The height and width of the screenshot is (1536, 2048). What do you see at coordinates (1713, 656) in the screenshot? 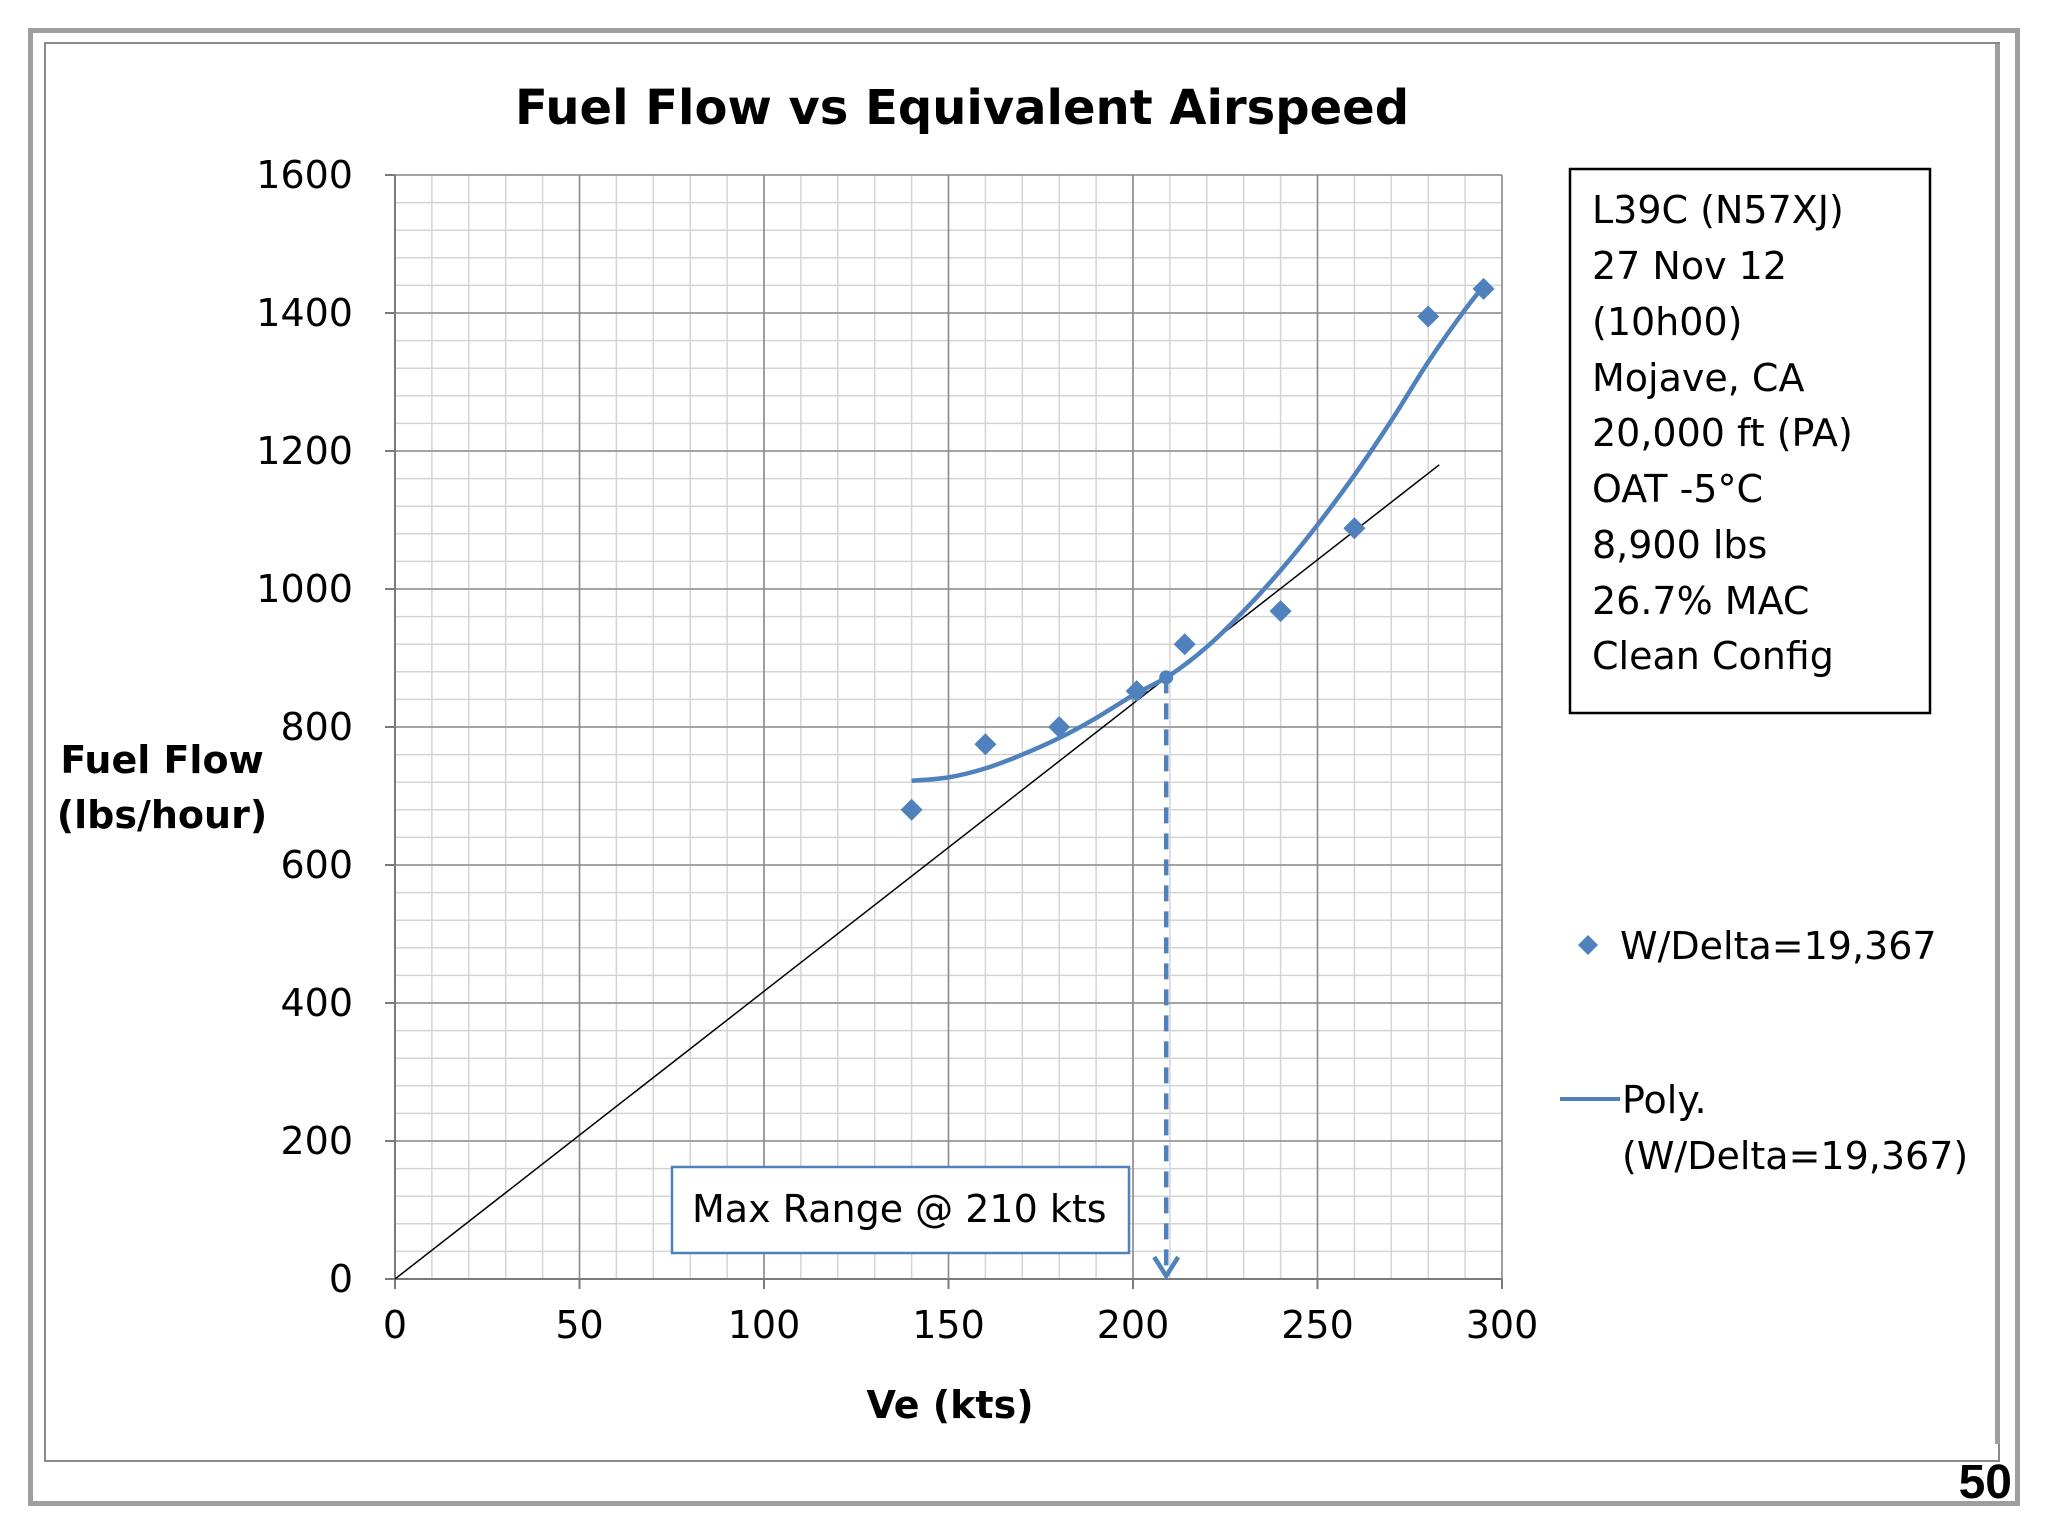
I see `info-line: Clean Config` at bounding box center [1713, 656].